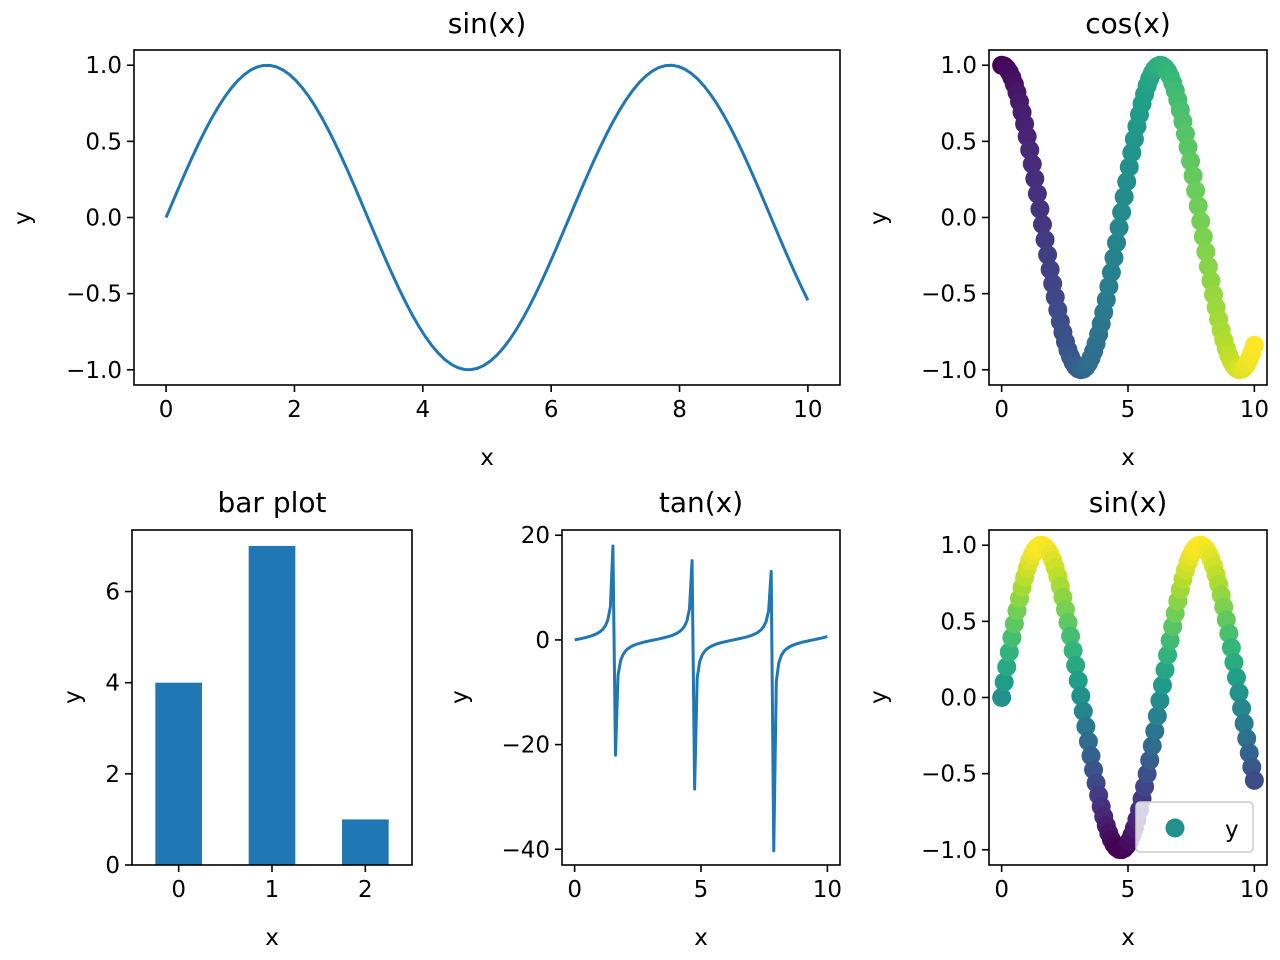 The image size is (1280, 960). I want to click on panel-tan-line-ylabel: y, so click(460, 697).